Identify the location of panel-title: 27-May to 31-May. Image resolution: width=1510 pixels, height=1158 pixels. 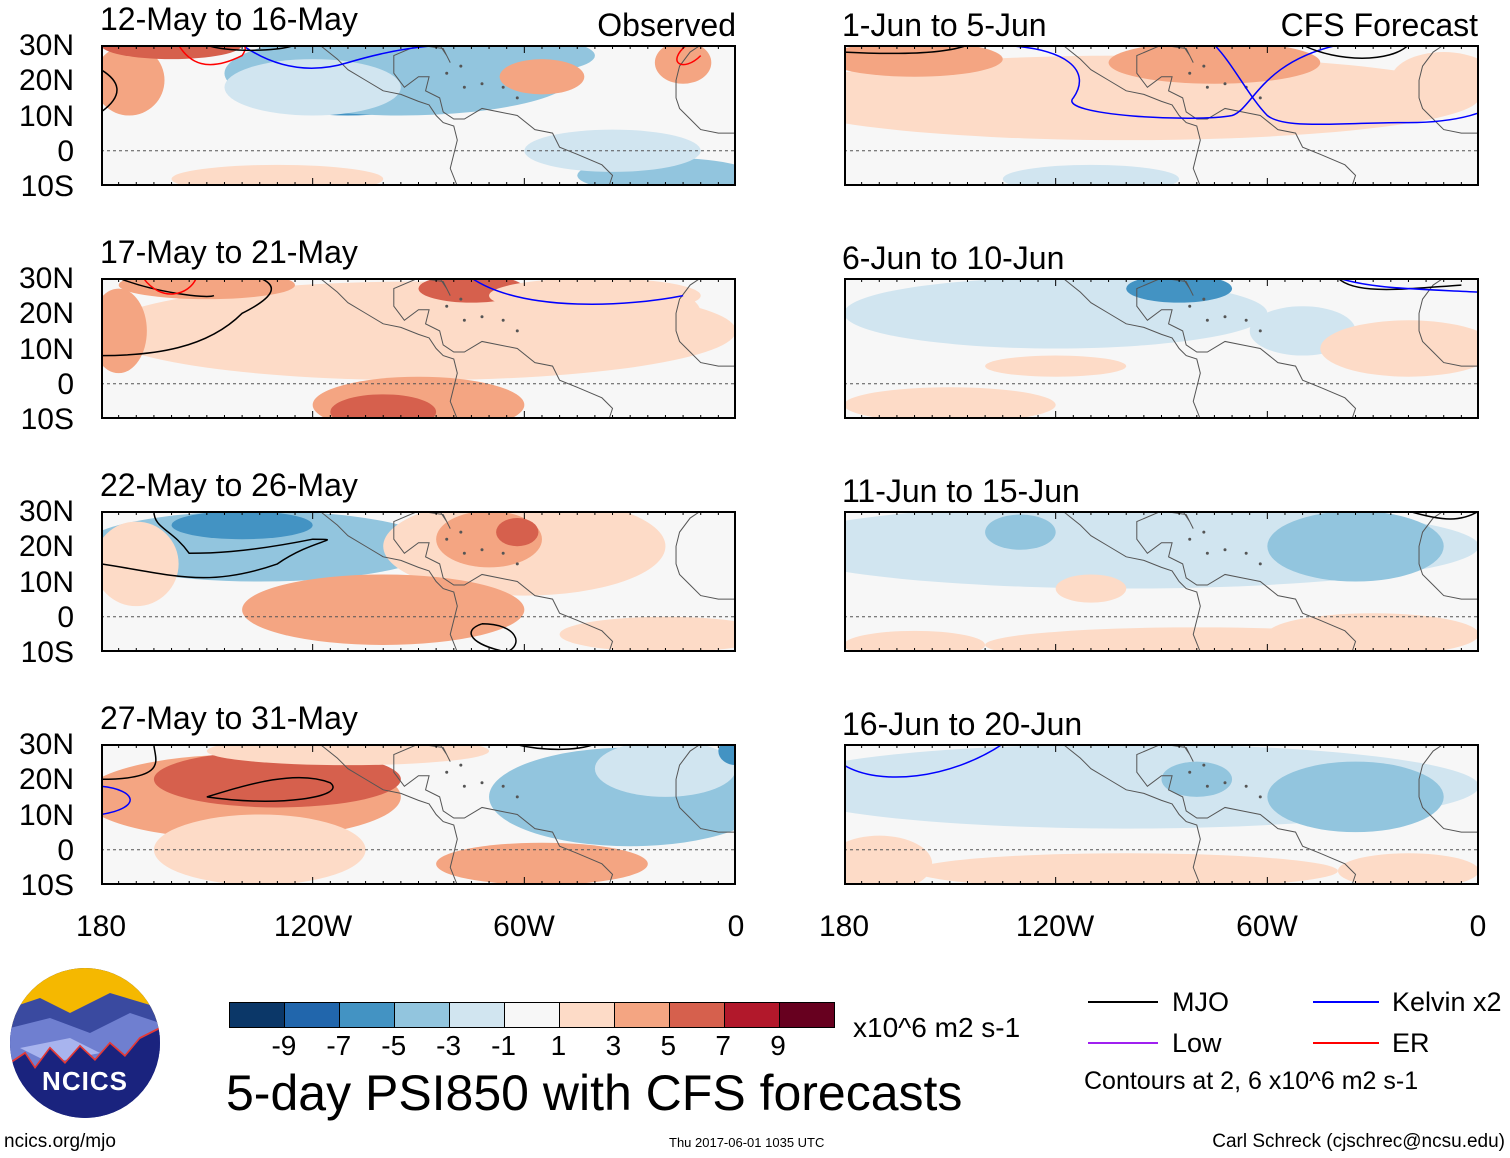
(229, 718).